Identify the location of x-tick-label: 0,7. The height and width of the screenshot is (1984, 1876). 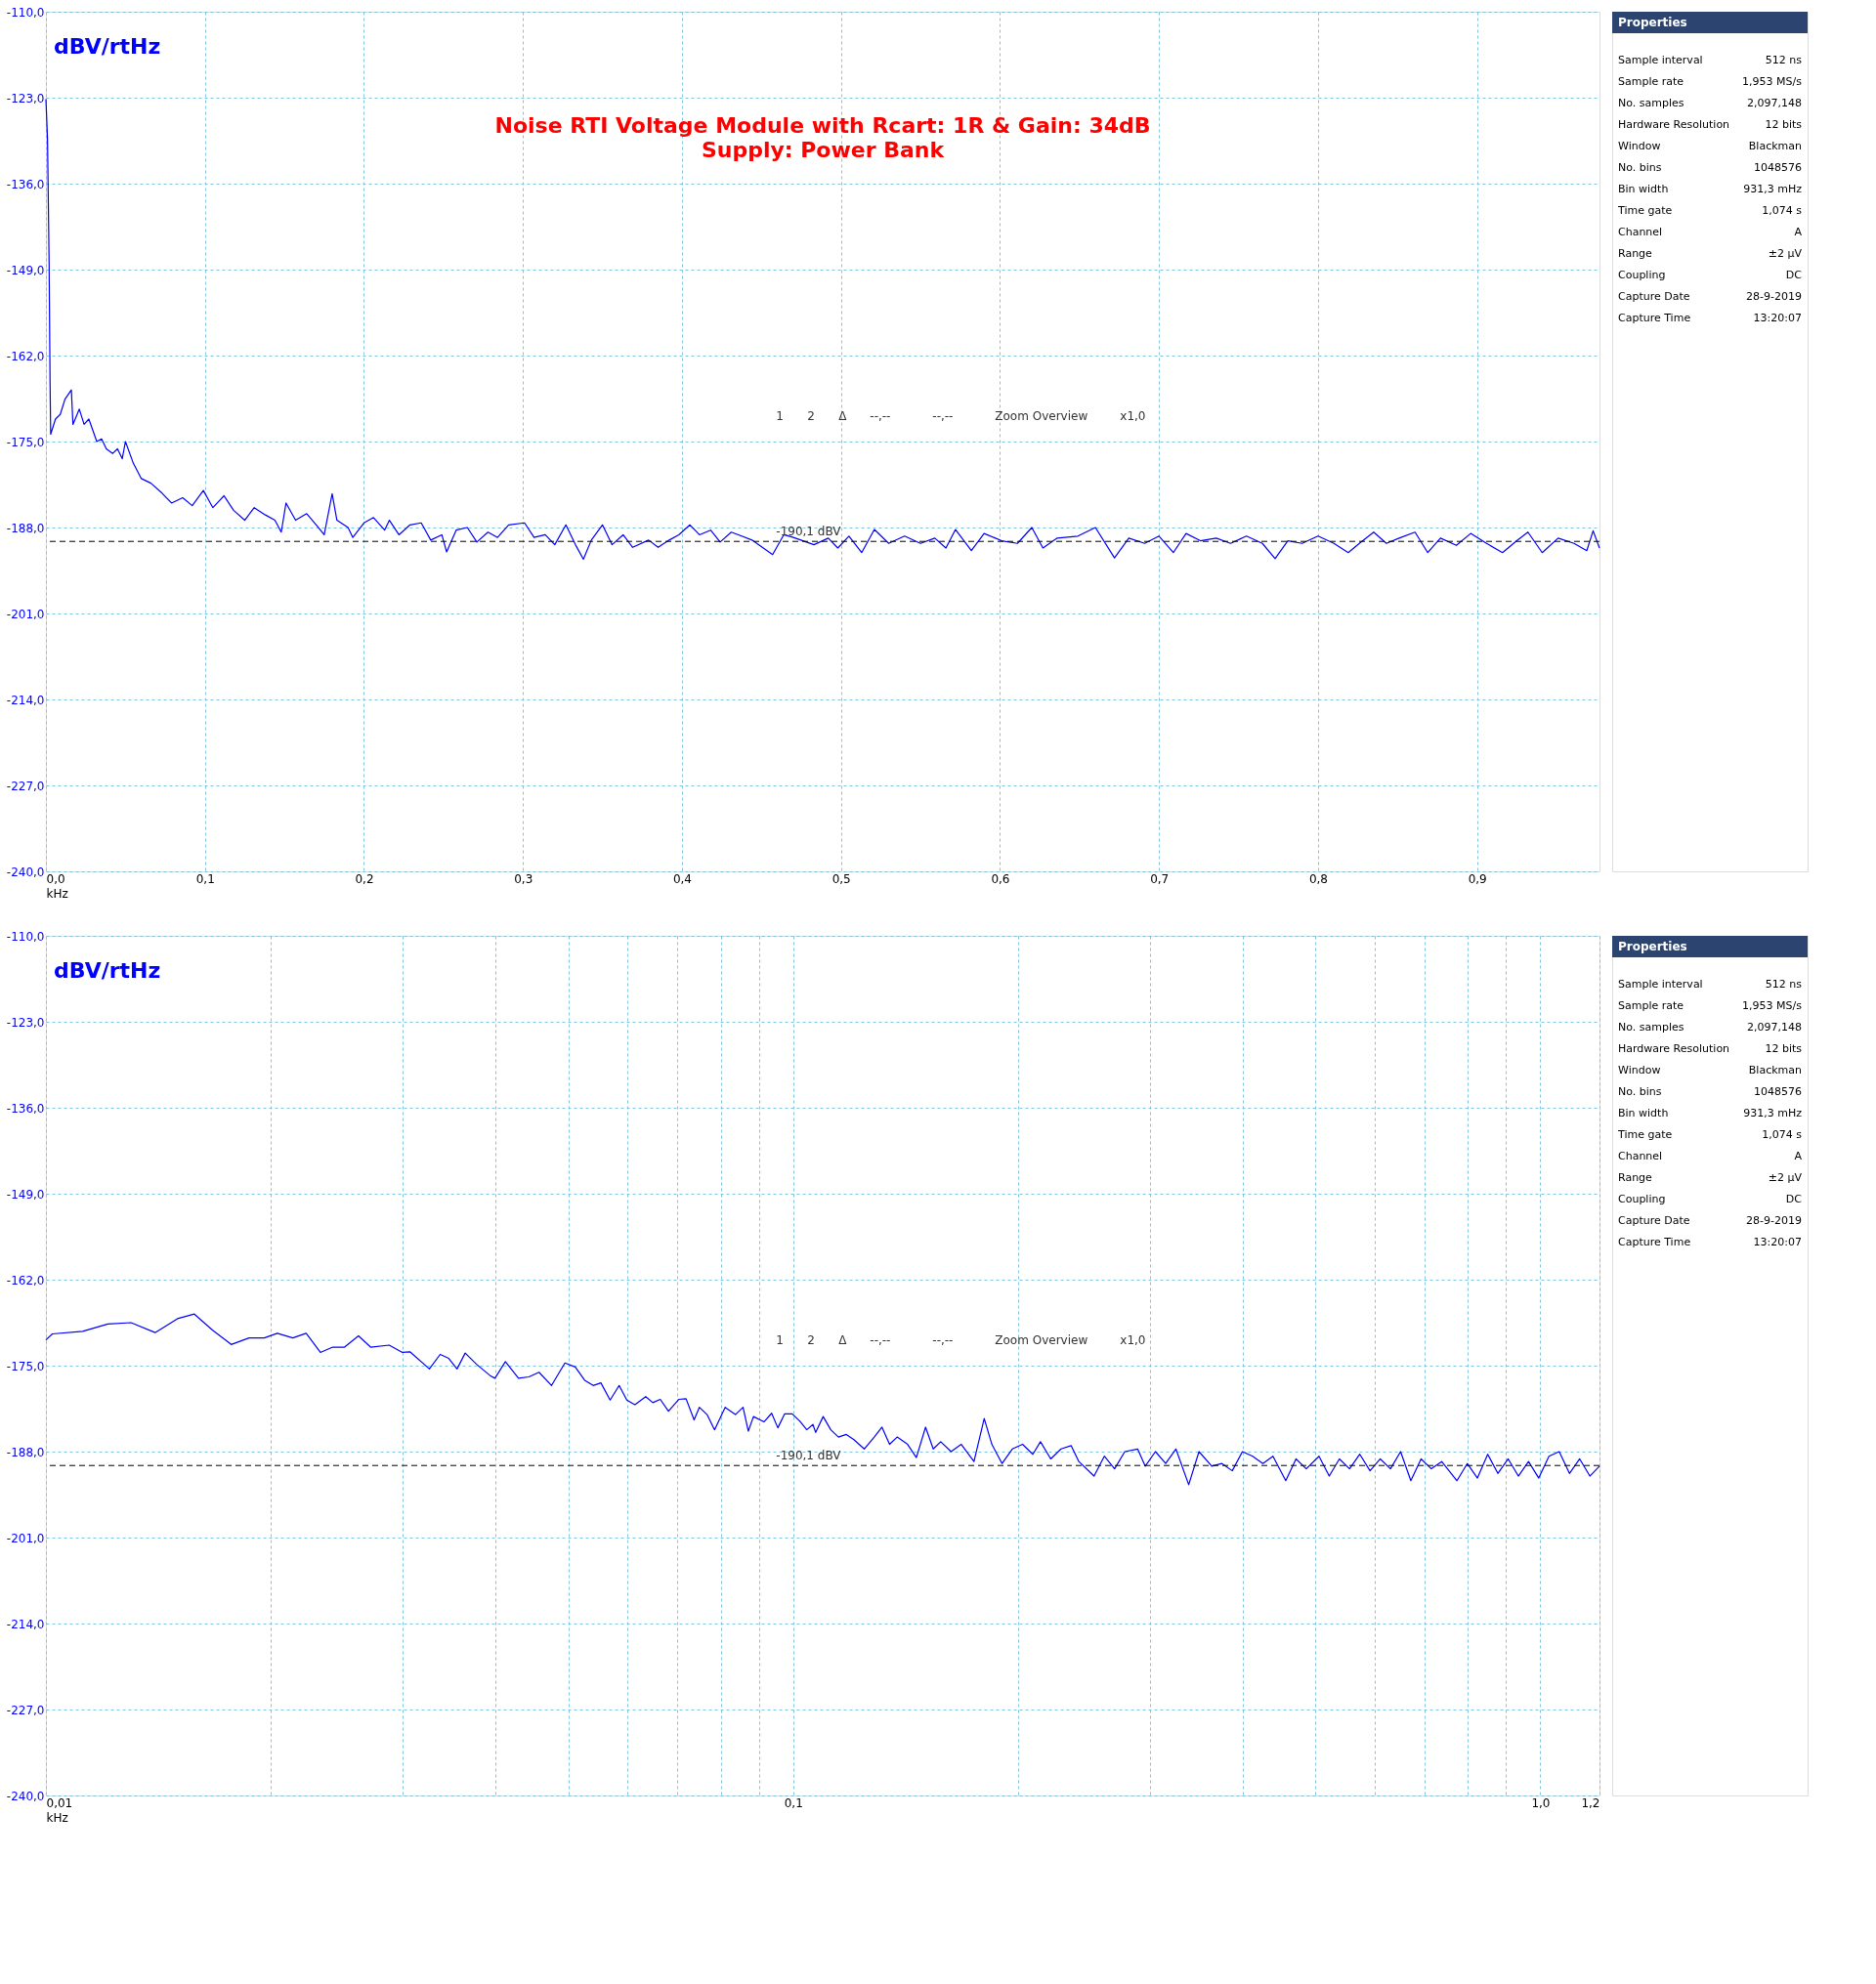
(1160, 878).